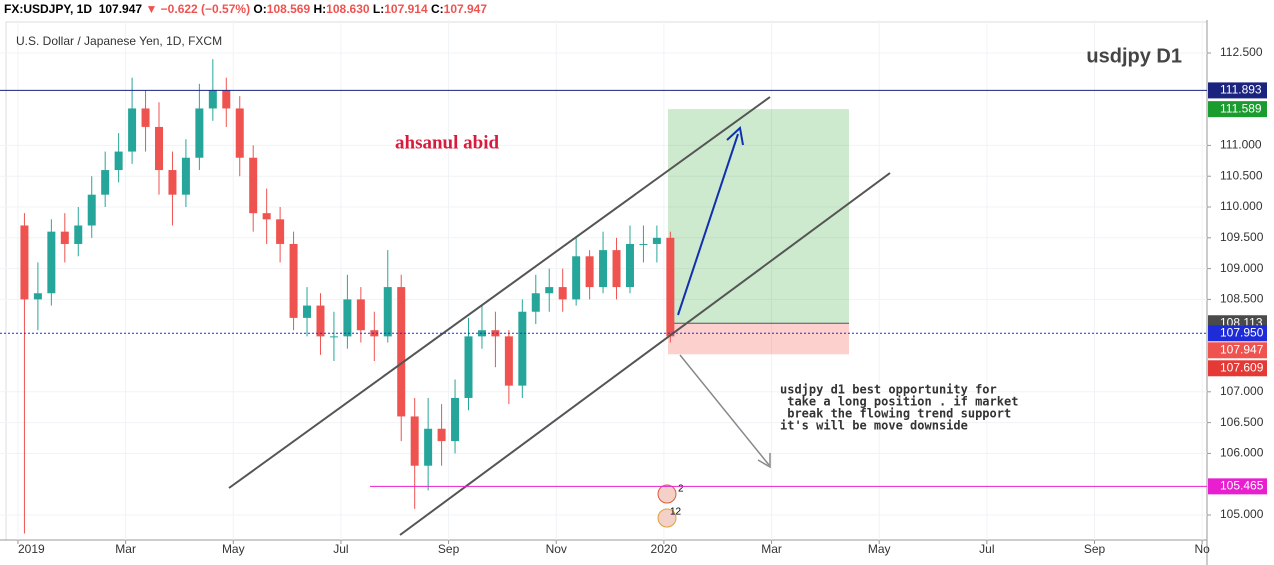 The image size is (1274, 565). Describe the element at coordinates (1242, 422) in the screenshot. I see `y-tick-label: 106.500` at that location.